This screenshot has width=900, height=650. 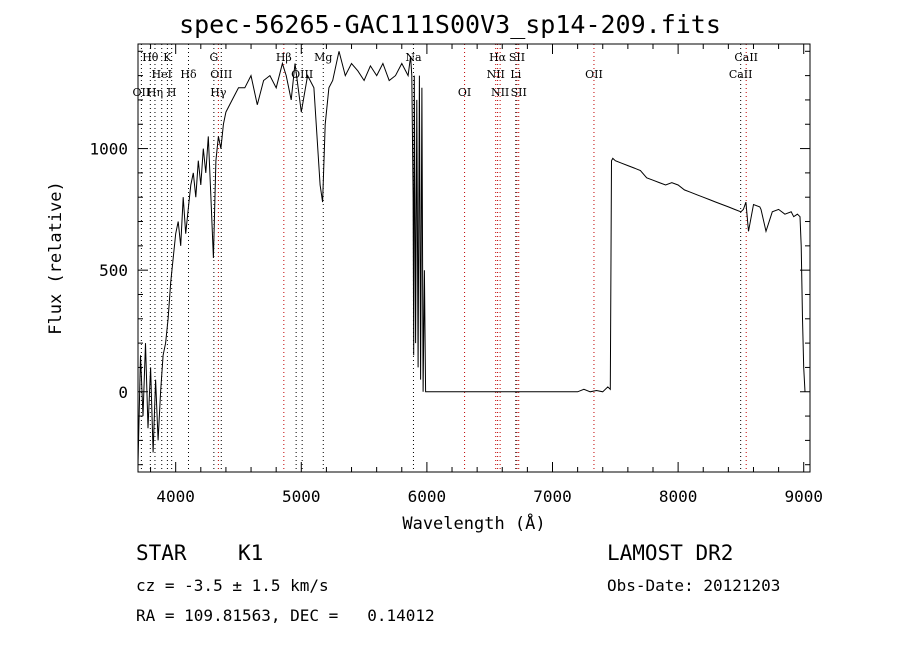 I want to click on spectral-line-label: Hθ, so click(x=150, y=57).